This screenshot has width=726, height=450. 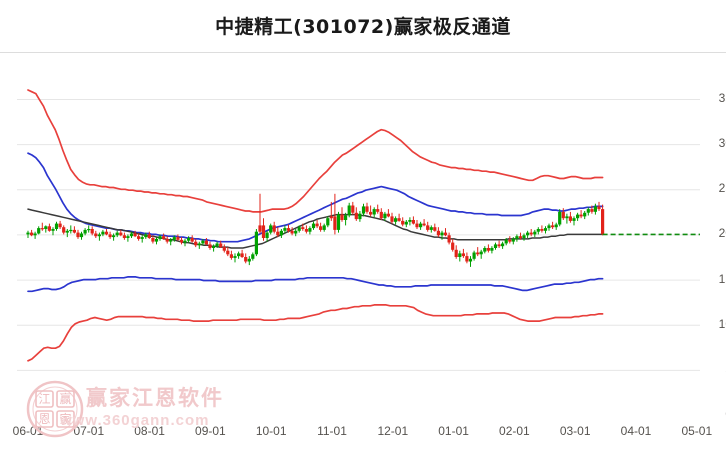 I want to click on x-tick-label-05-01: 05-01, so click(x=697, y=431).